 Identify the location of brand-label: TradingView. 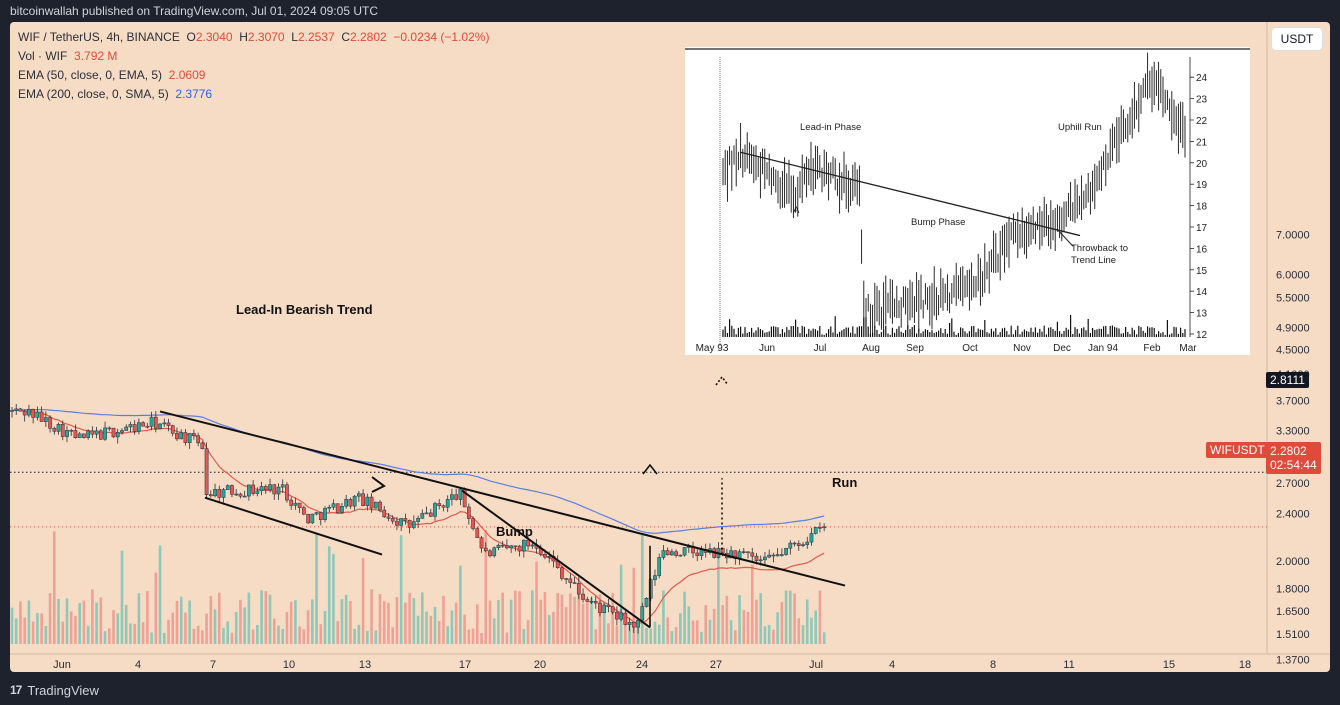
(63, 690).